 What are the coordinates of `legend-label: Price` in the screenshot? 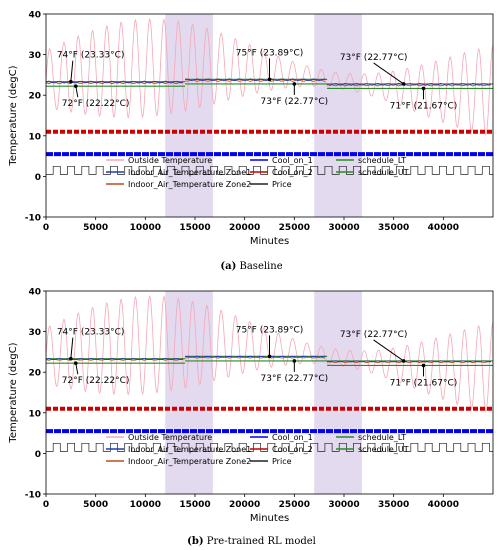 It's located at (282, 461).